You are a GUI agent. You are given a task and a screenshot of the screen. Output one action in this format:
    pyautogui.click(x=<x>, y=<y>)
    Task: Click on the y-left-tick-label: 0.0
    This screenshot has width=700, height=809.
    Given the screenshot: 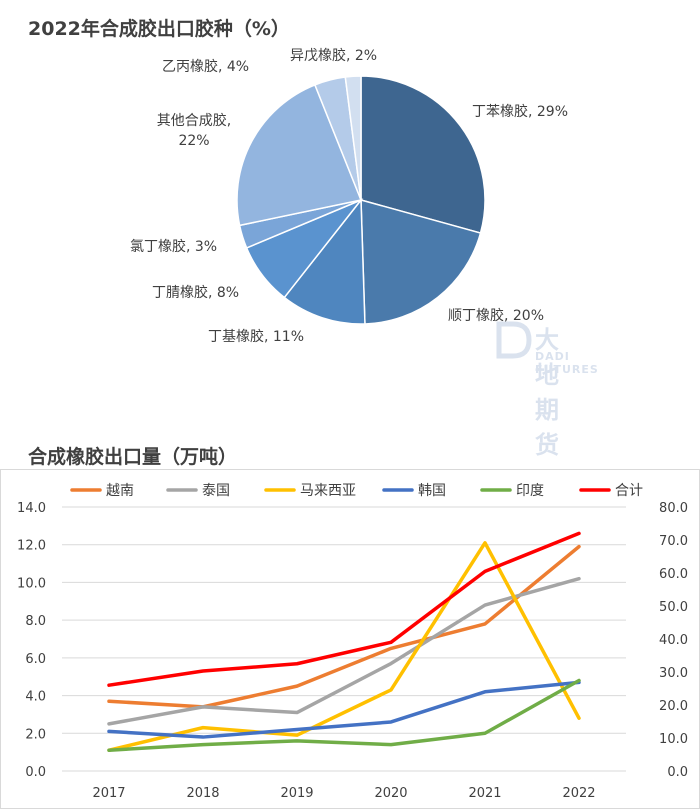 What is the action you would take?
    pyautogui.click(x=35, y=772)
    